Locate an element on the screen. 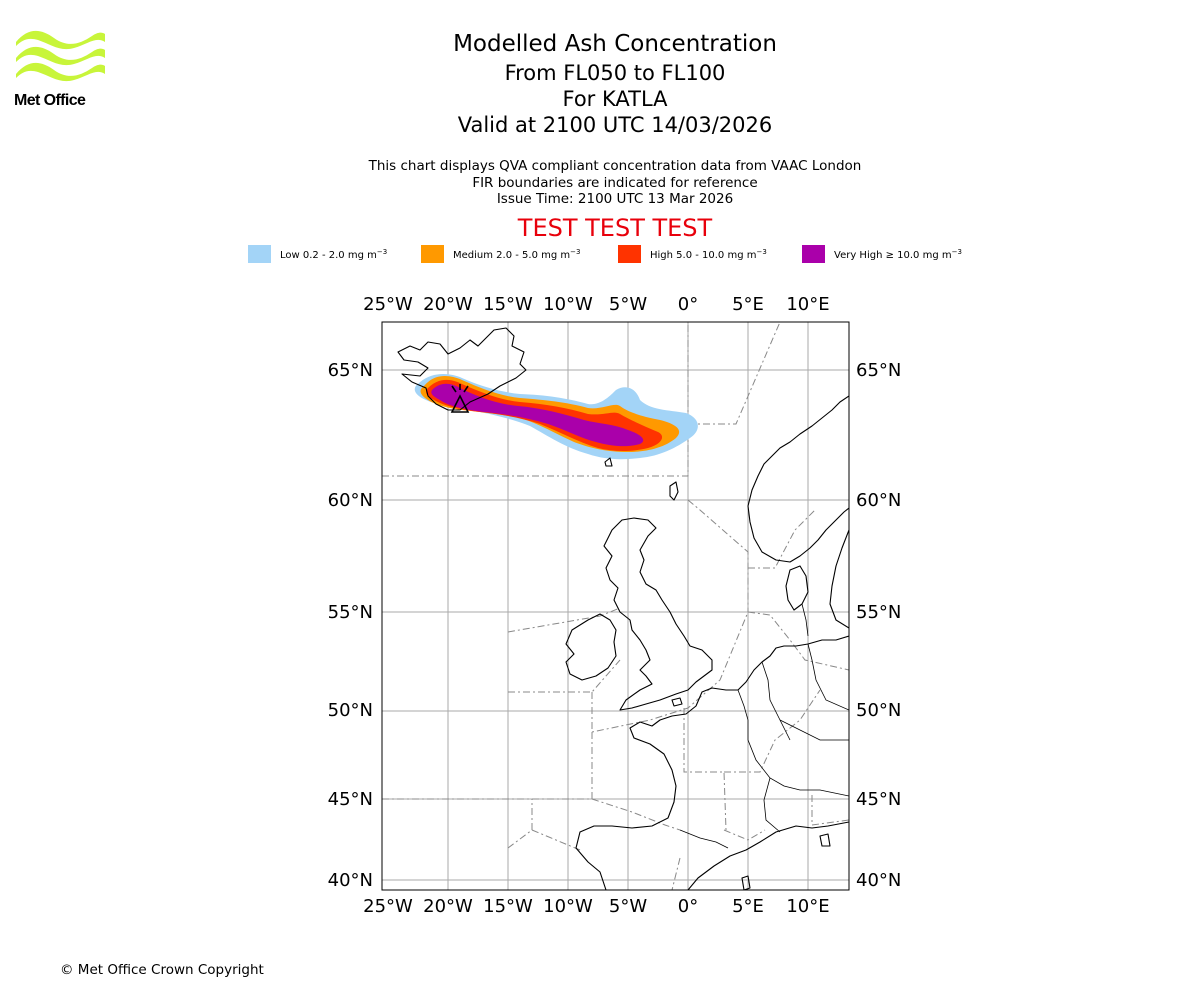 This screenshot has width=1200, height=1000. met-office-logo: Met Office is located at coordinates (60, 71).